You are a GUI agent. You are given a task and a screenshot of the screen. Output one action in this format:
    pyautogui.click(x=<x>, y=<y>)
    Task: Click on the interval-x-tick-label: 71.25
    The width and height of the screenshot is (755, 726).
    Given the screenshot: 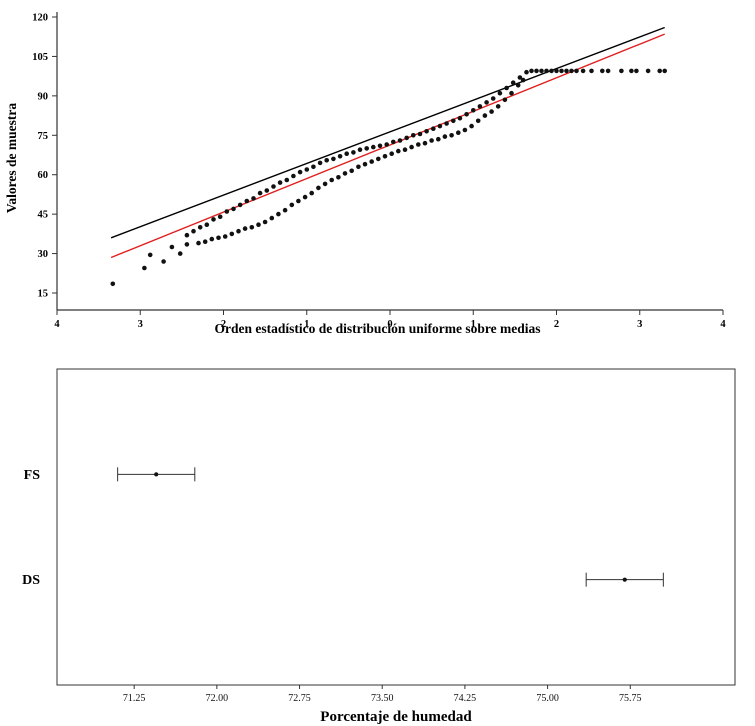 What is the action you would take?
    pyautogui.click(x=134, y=698)
    